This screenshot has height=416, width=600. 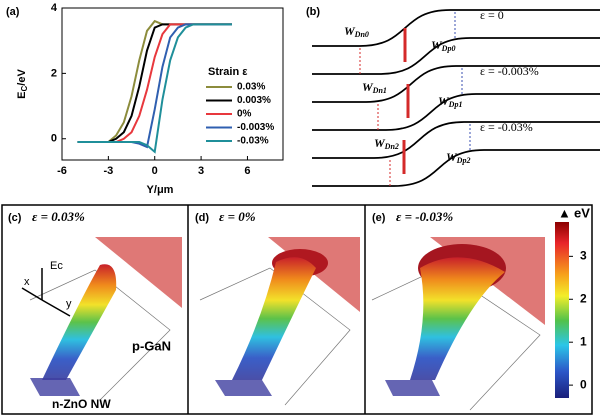 What do you see at coordinates (244, 114) in the screenshot?
I see `legend-label: 0%` at bounding box center [244, 114].